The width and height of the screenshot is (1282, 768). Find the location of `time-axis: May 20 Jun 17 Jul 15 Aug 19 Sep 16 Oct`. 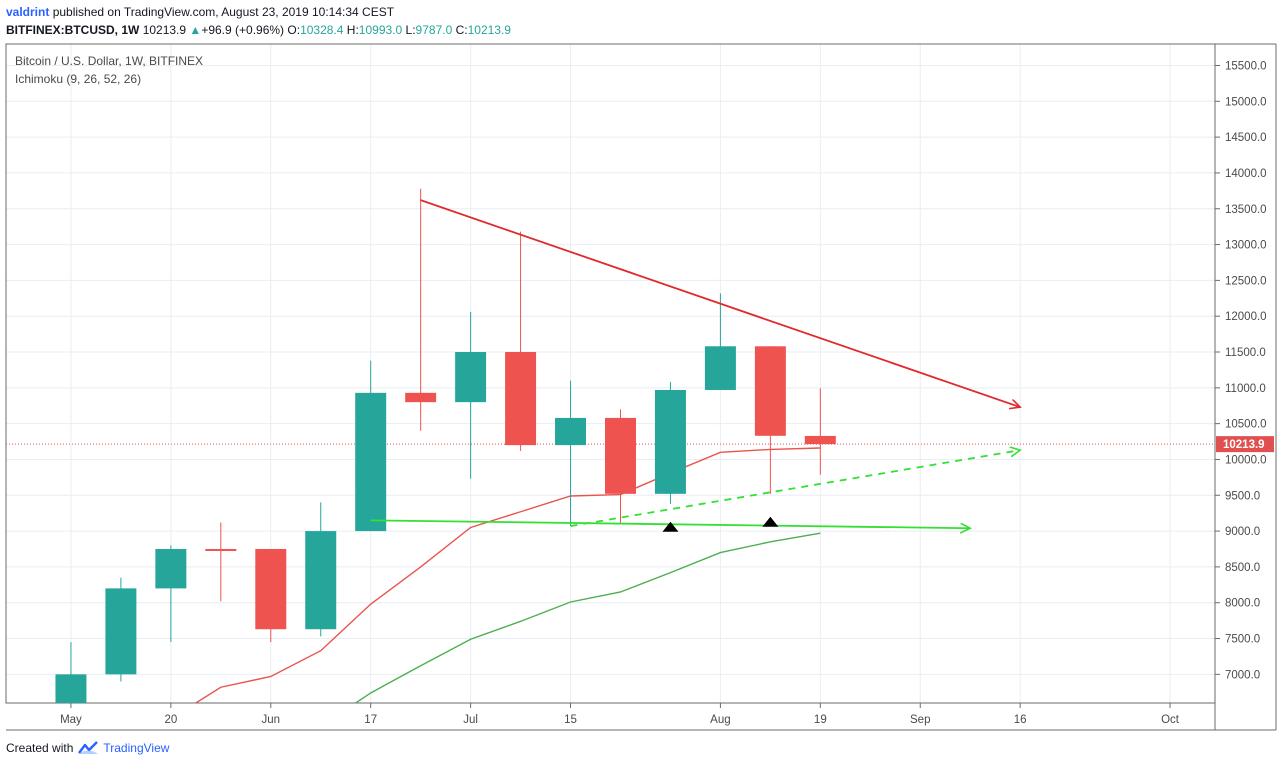

time-axis: May 20 Jun 17 Jul 15 Aug 19 Sep 16 Oct is located at coordinates (620, 714).